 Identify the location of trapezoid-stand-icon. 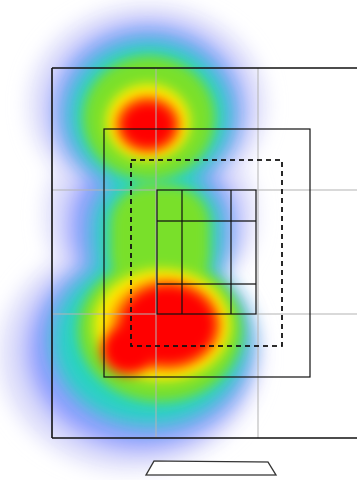
(211, 468).